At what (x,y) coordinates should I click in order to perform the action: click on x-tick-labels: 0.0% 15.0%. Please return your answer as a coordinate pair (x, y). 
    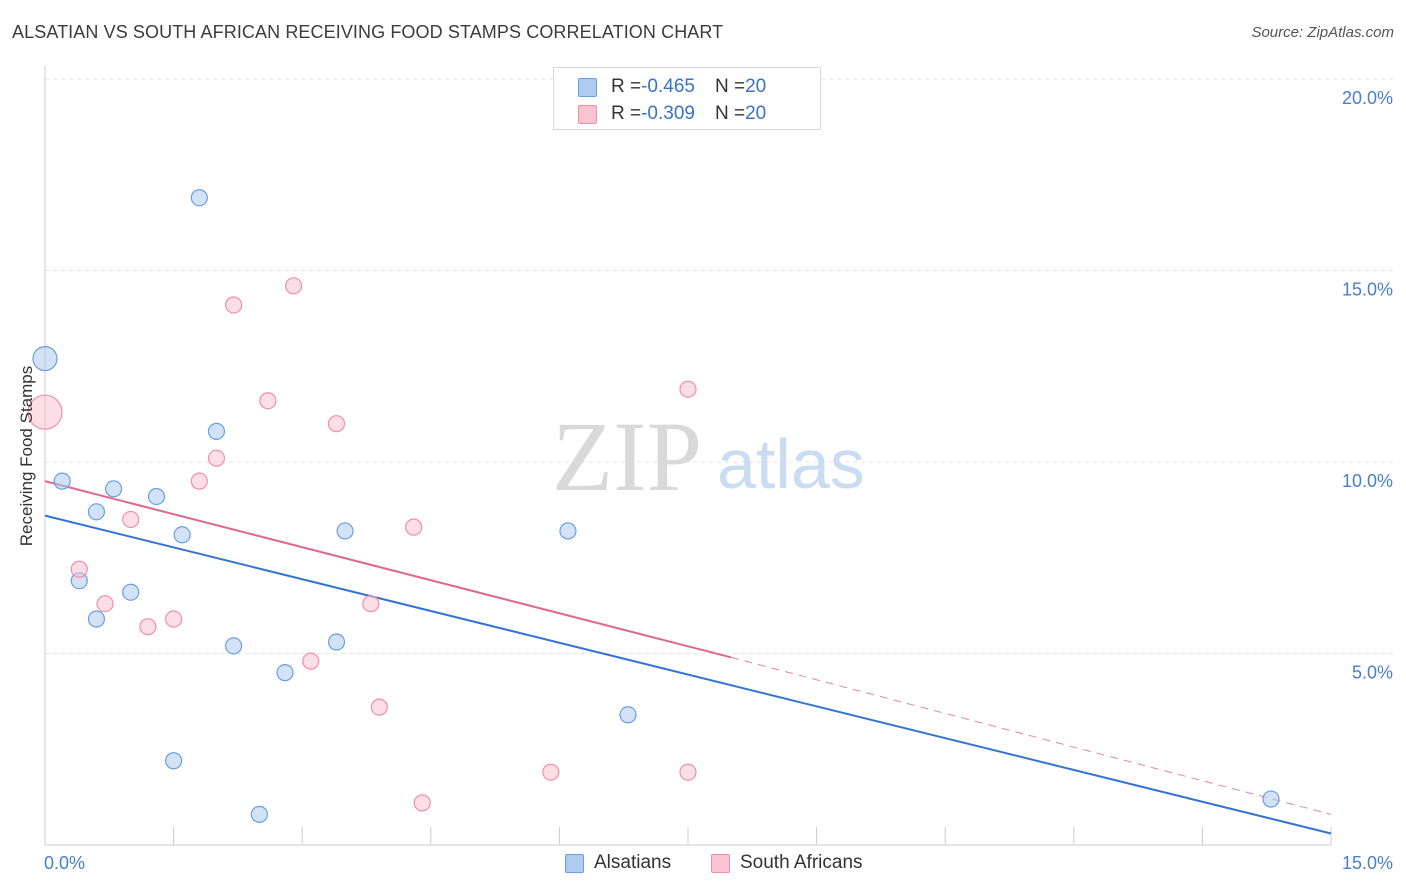
    Looking at the image, I should click on (718, 863).